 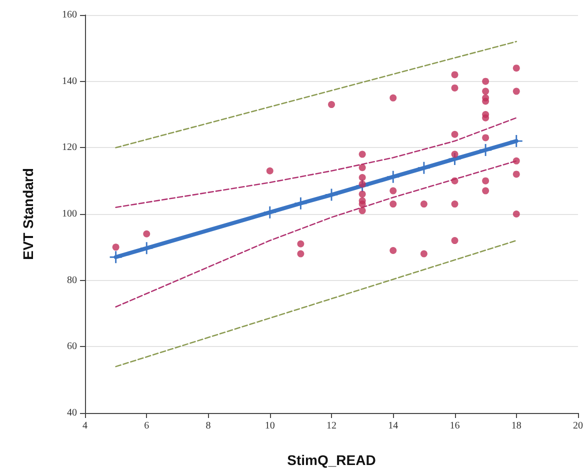 What do you see at coordinates (69, 81) in the screenshot?
I see `y-tick-label: 140` at bounding box center [69, 81].